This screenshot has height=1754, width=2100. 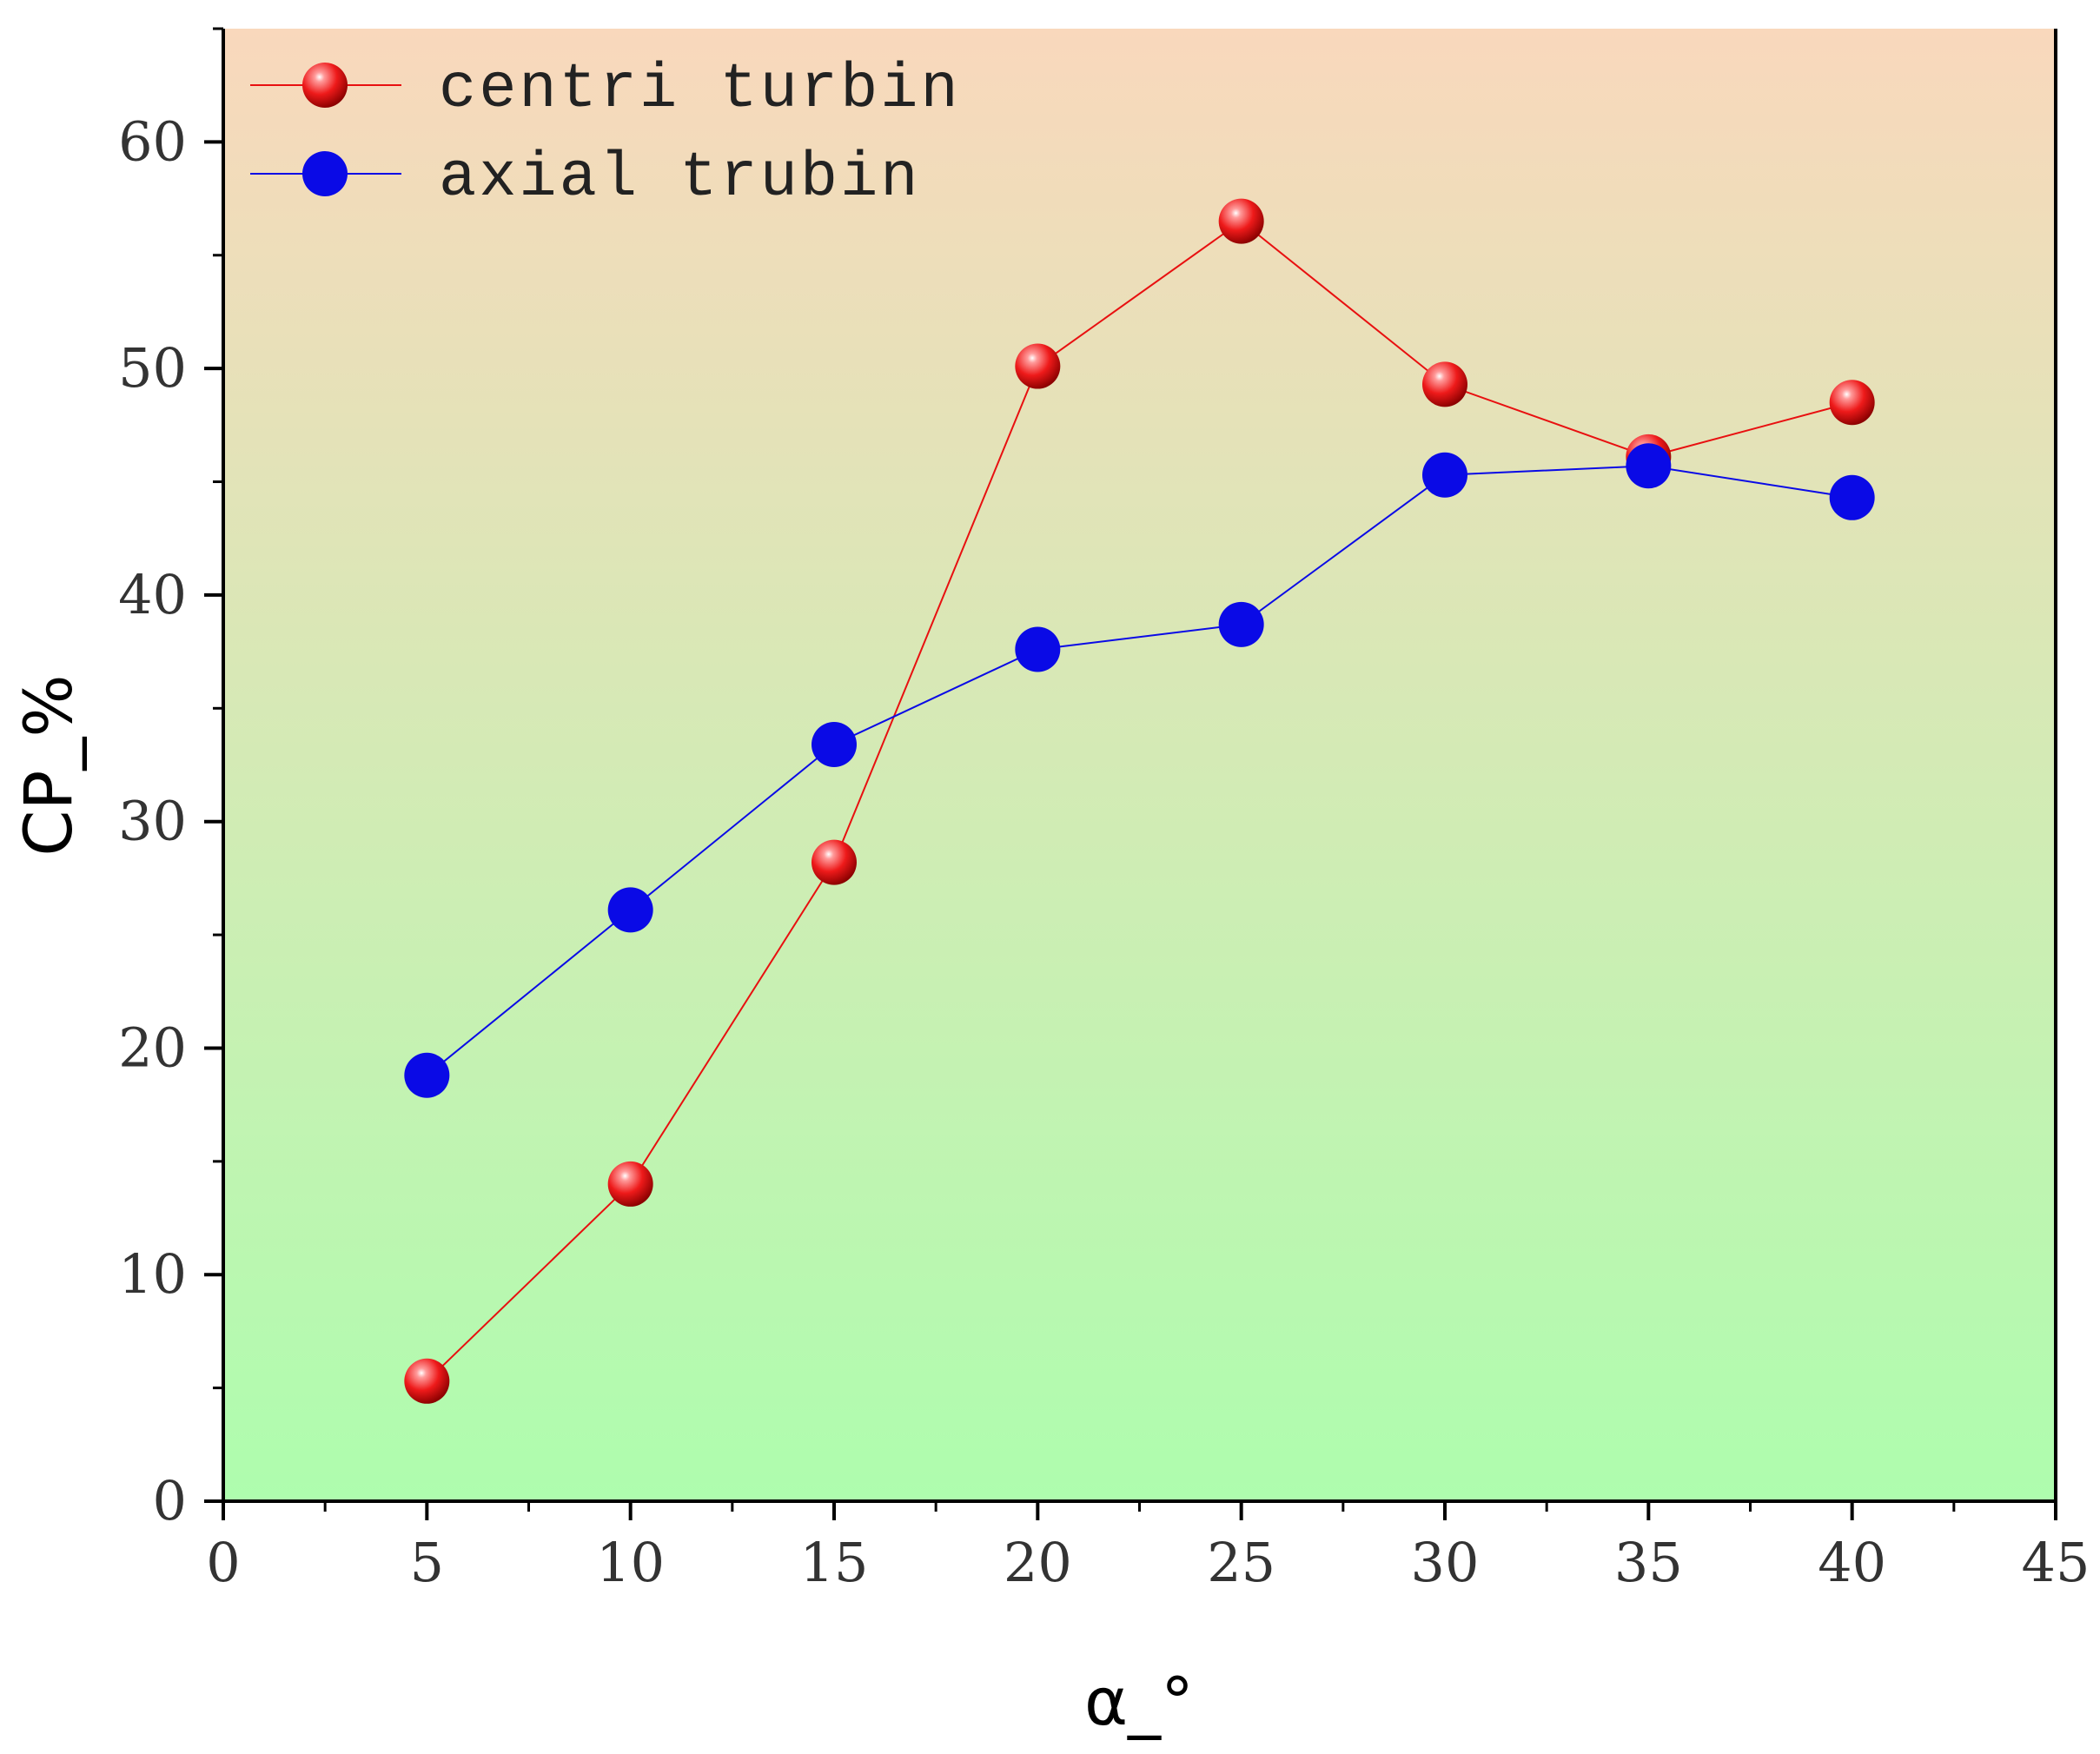 I want to click on y-tick-label: 20, so click(x=152, y=1047).